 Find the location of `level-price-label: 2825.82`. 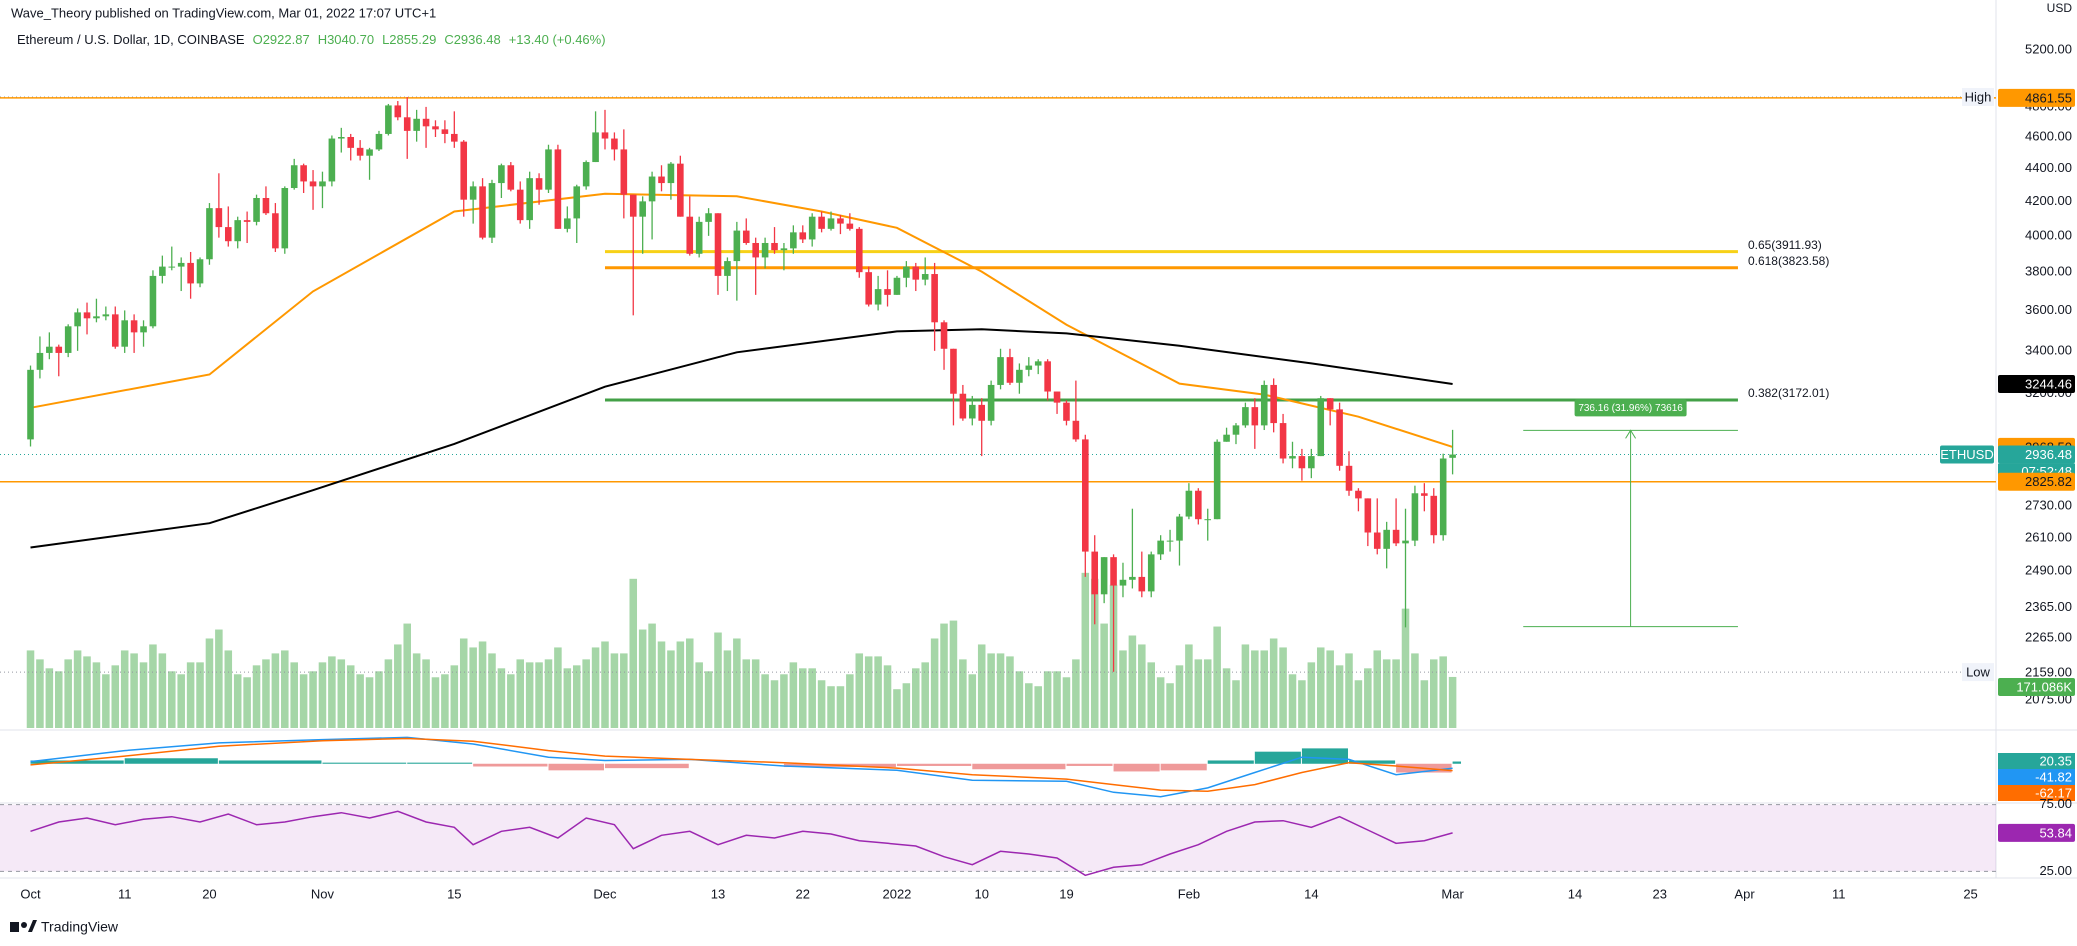

level-price-label: 2825.82 is located at coordinates (2048, 481).